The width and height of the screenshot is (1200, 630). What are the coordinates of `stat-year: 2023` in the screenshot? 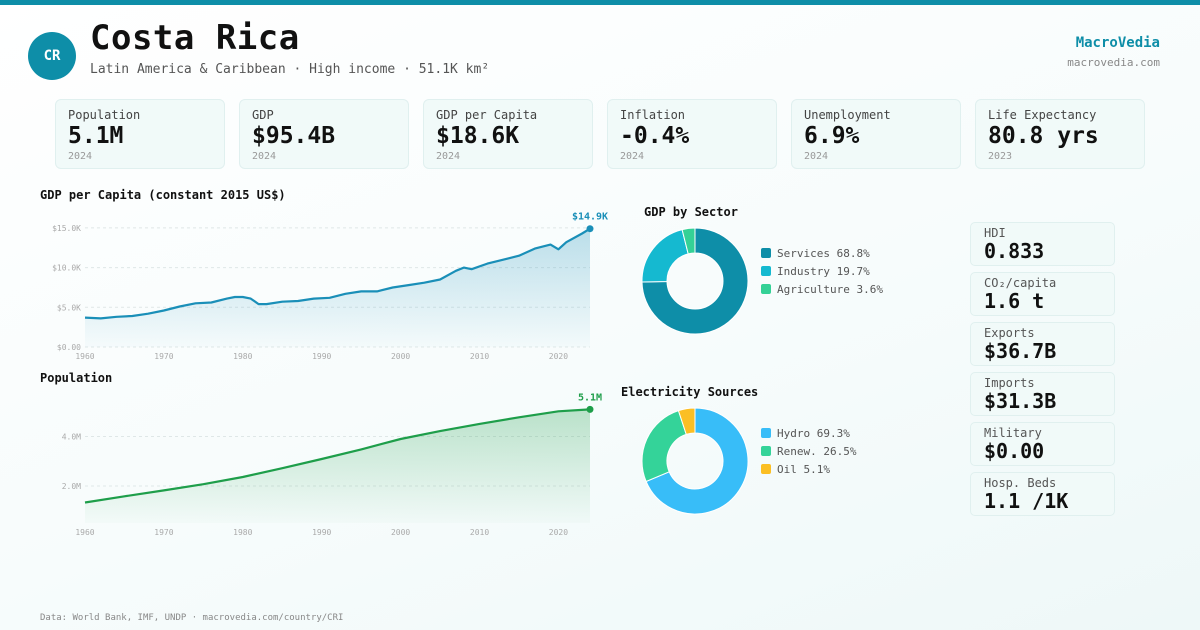 It's located at (1000, 156).